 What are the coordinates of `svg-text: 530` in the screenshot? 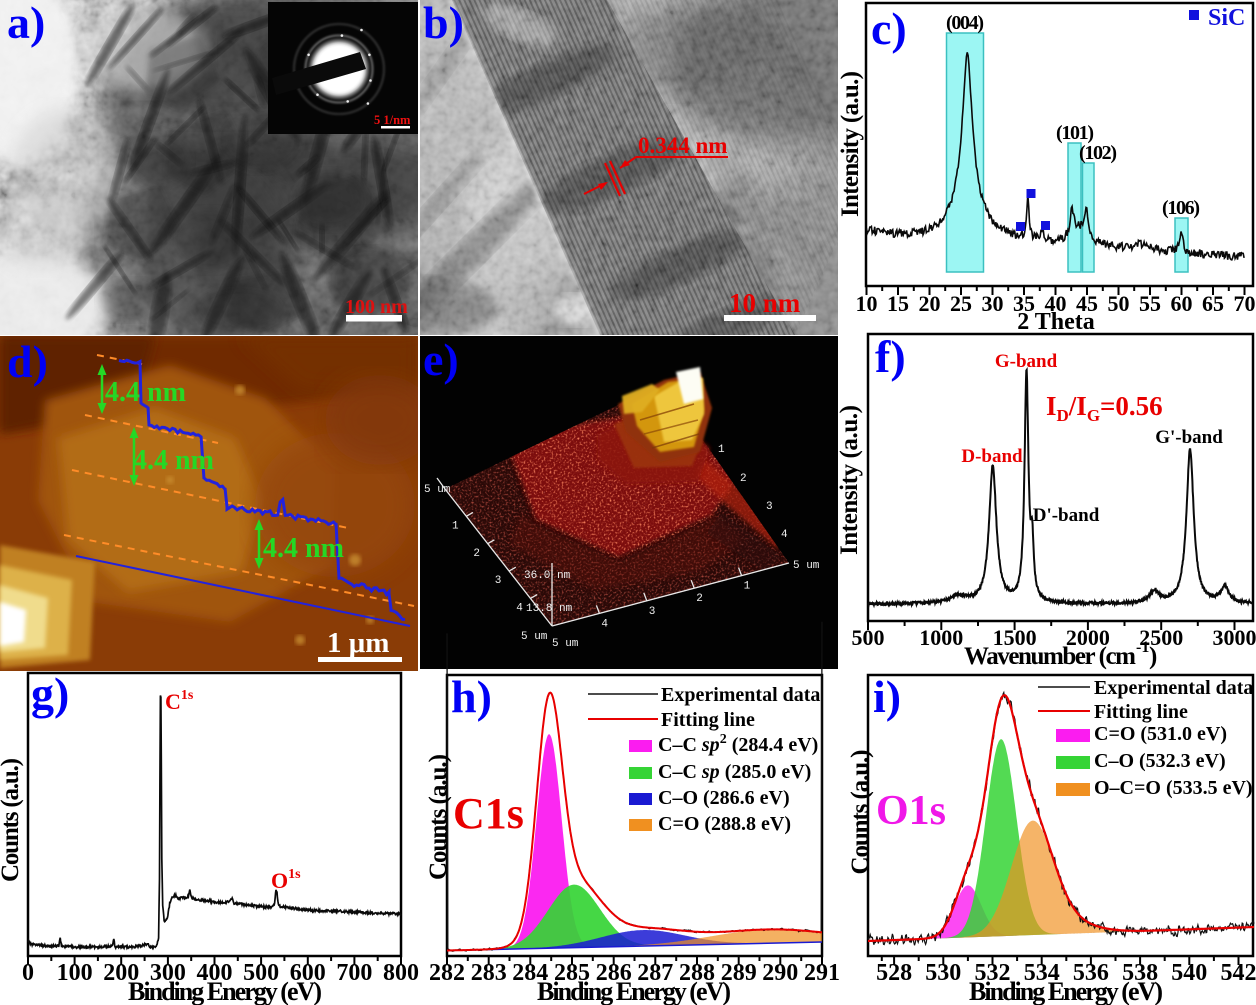 It's located at (943, 973).